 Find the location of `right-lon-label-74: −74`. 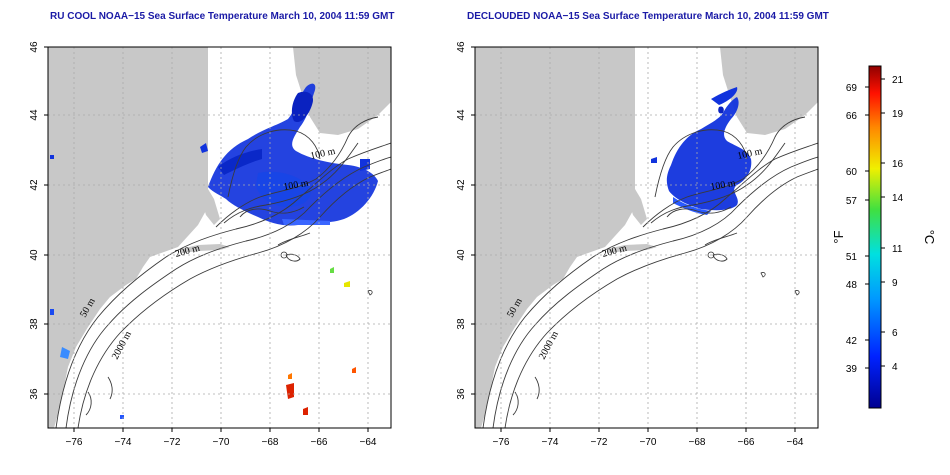

right-lon-label-74: −74 is located at coordinates (550, 442).